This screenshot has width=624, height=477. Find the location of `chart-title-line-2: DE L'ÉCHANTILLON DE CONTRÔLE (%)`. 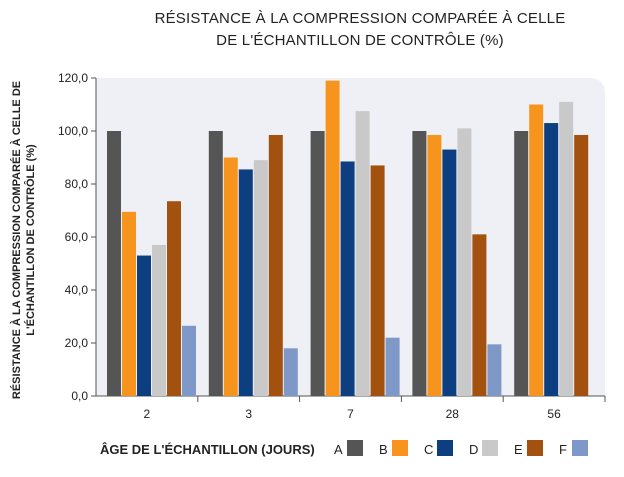

chart-title-line-2: DE L'ÉCHANTILLON DE CONTRÔLE (%) is located at coordinates (360, 40).